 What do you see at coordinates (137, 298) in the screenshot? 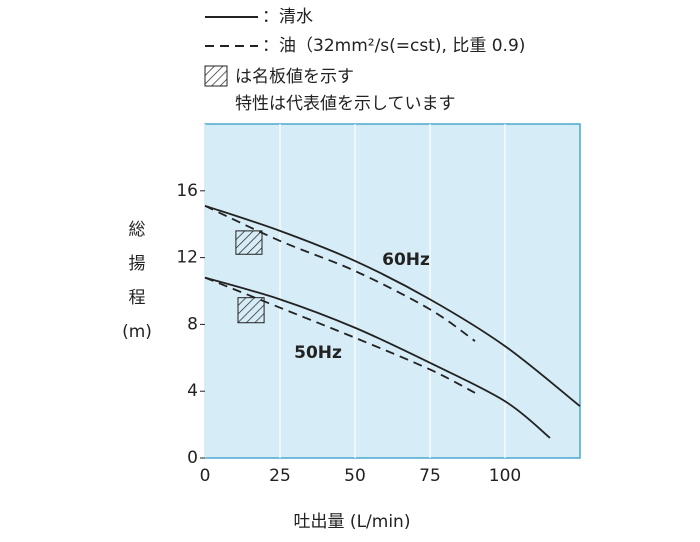
I see `y-axis-label: 程` at bounding box center [137, 298].